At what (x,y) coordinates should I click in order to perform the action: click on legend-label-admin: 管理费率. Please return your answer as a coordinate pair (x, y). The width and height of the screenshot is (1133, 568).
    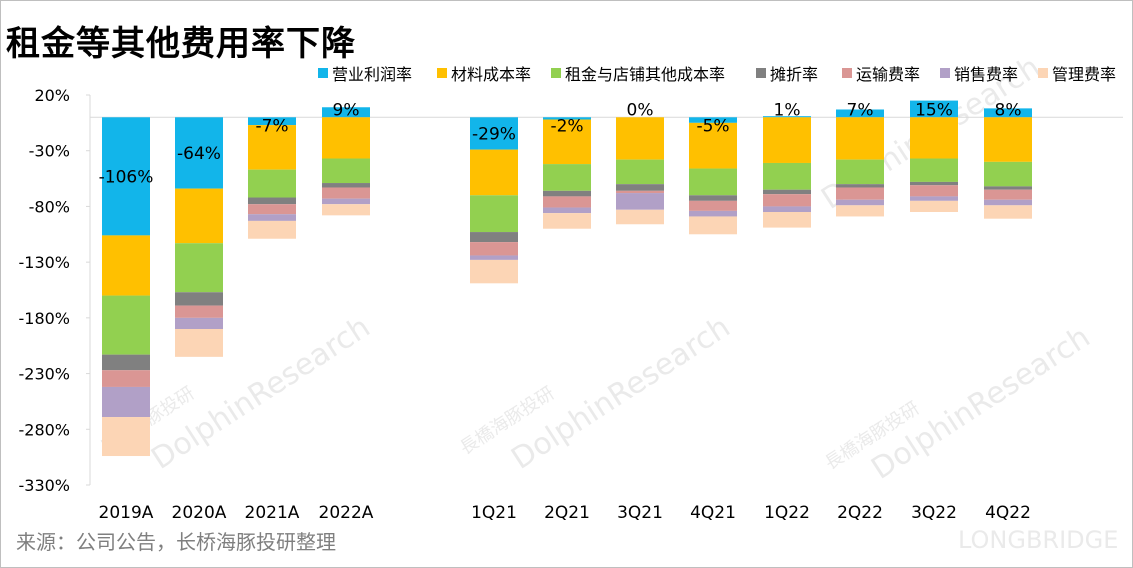
    Looking at the image, I should click on (1084, 74).